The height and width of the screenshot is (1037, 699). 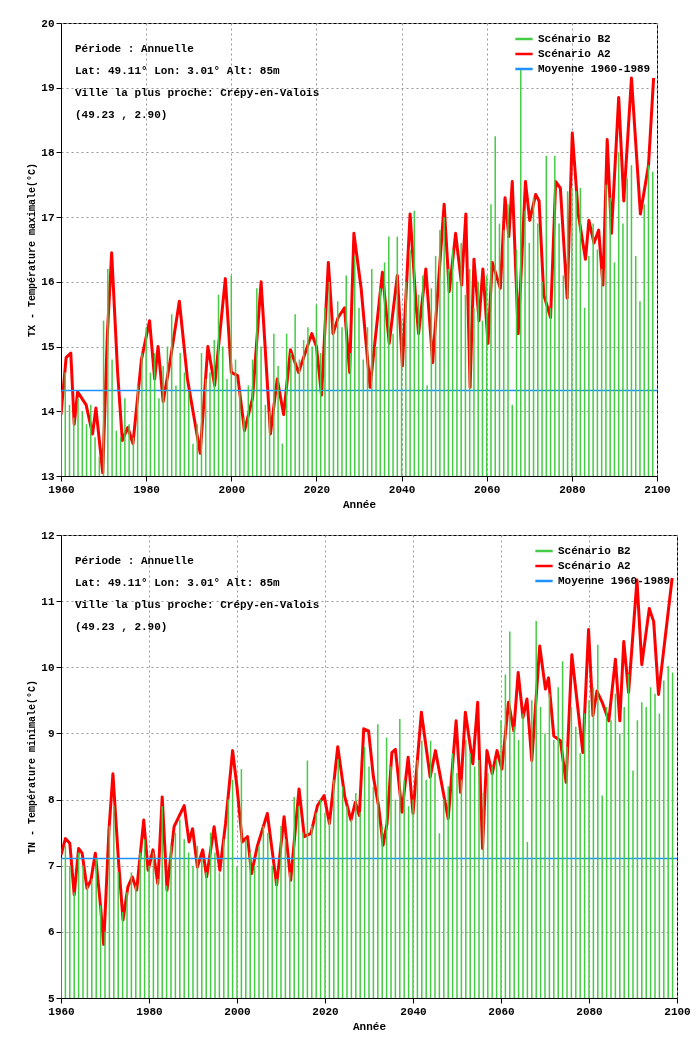 What do you see at coordinates (51, 733) in the screenshot?
I see `y-tick-label: 9` at bounding box center [51, 733].